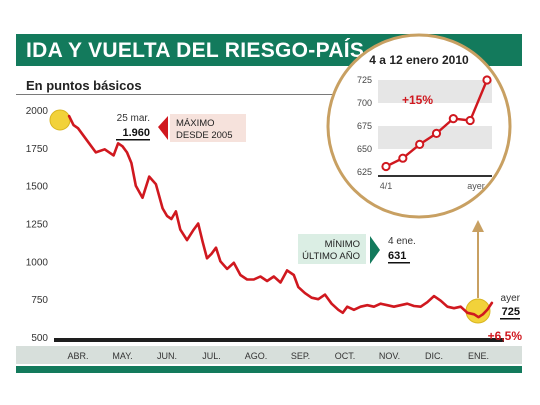 This screenshot has height=405, width=540. I want to click on y-tick-label: 1750, so click(37, 149).